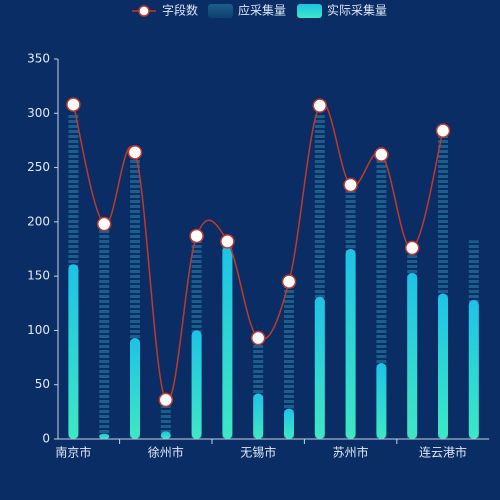 Image resolution: width=500 pixels, height=500 pixels. I want to click on legend-label: 实际采集量, so click(357, 10).